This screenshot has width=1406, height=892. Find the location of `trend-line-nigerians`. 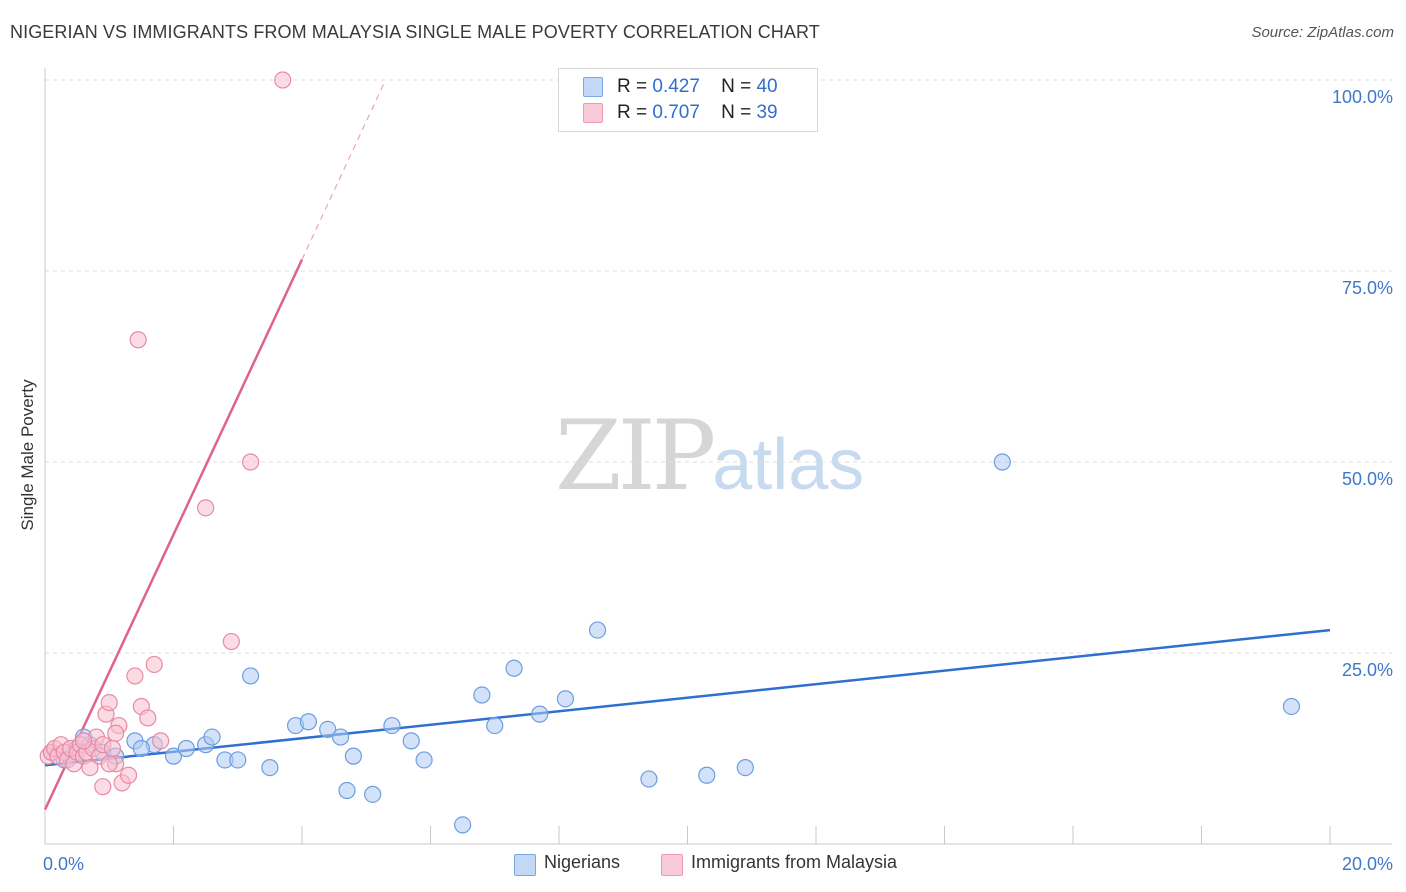

trend-line-nigerians is located at coordinates (687, 697).